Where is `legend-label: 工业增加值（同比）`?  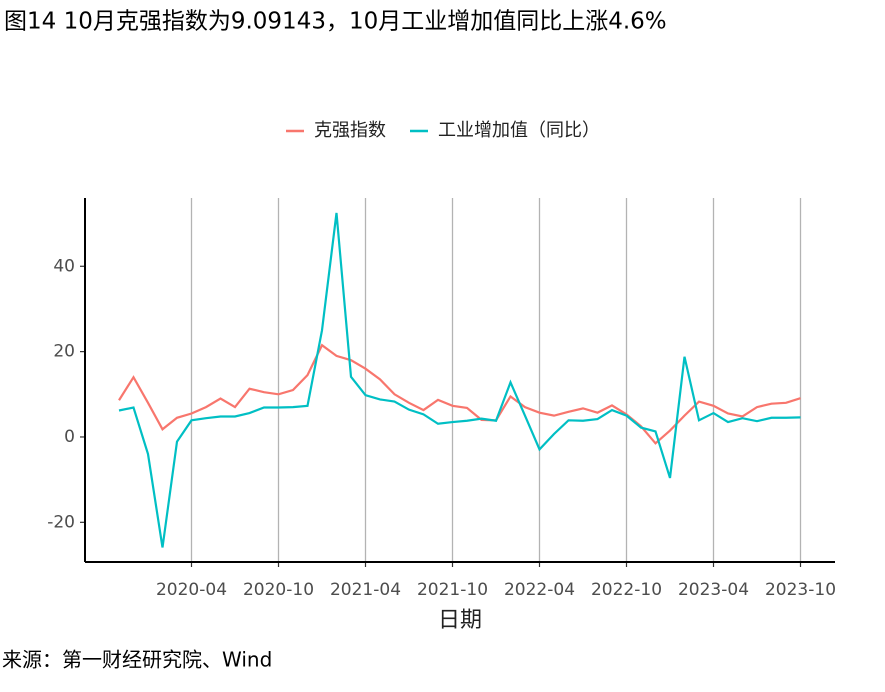 legend-label: 工业增加值（同比） is located at coordinates (519, 130).